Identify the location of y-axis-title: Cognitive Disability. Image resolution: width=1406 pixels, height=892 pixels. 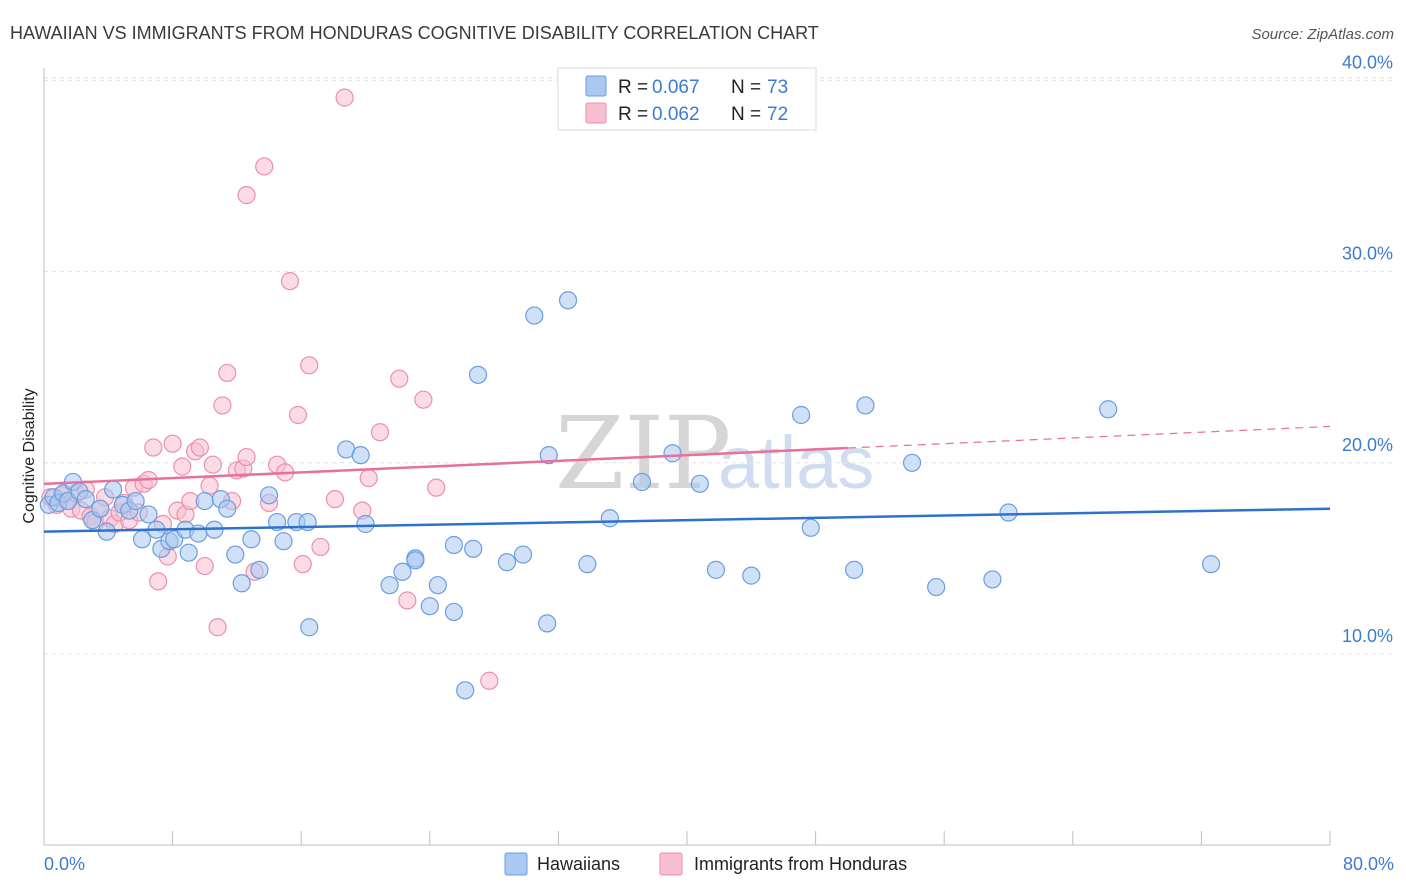
(29, 455).